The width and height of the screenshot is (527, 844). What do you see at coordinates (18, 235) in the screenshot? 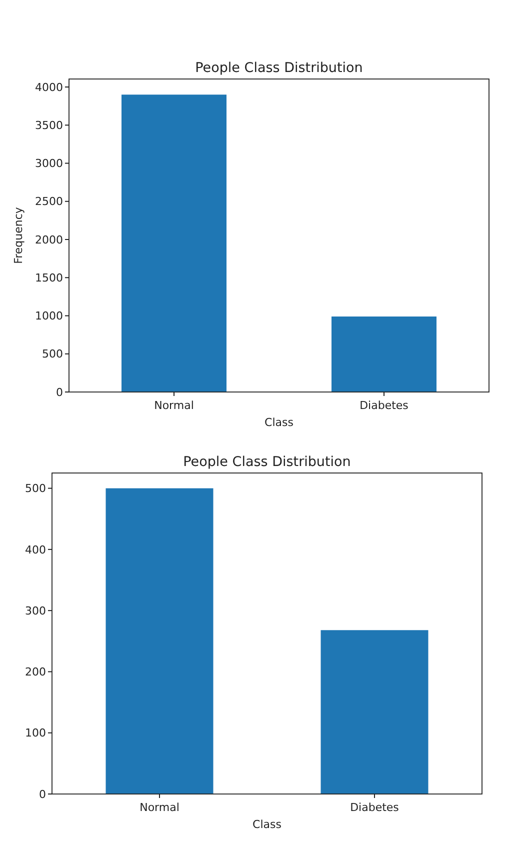
I see `y-axis-title: Frequency` at bounding box center [18, 235].